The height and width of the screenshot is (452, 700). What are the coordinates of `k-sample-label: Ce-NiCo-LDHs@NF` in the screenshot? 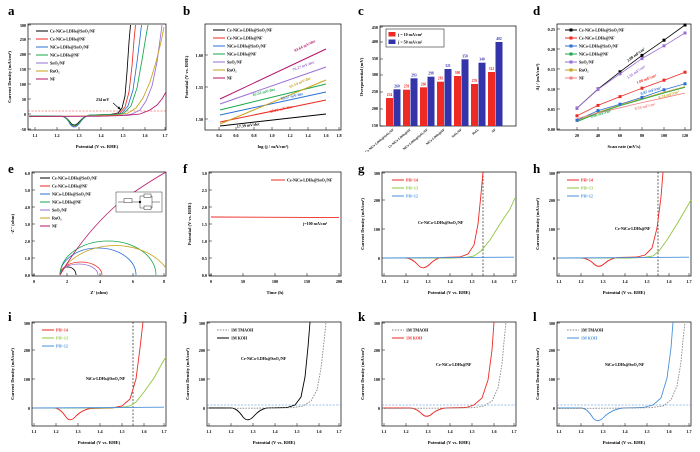 It's located at (454, 364).